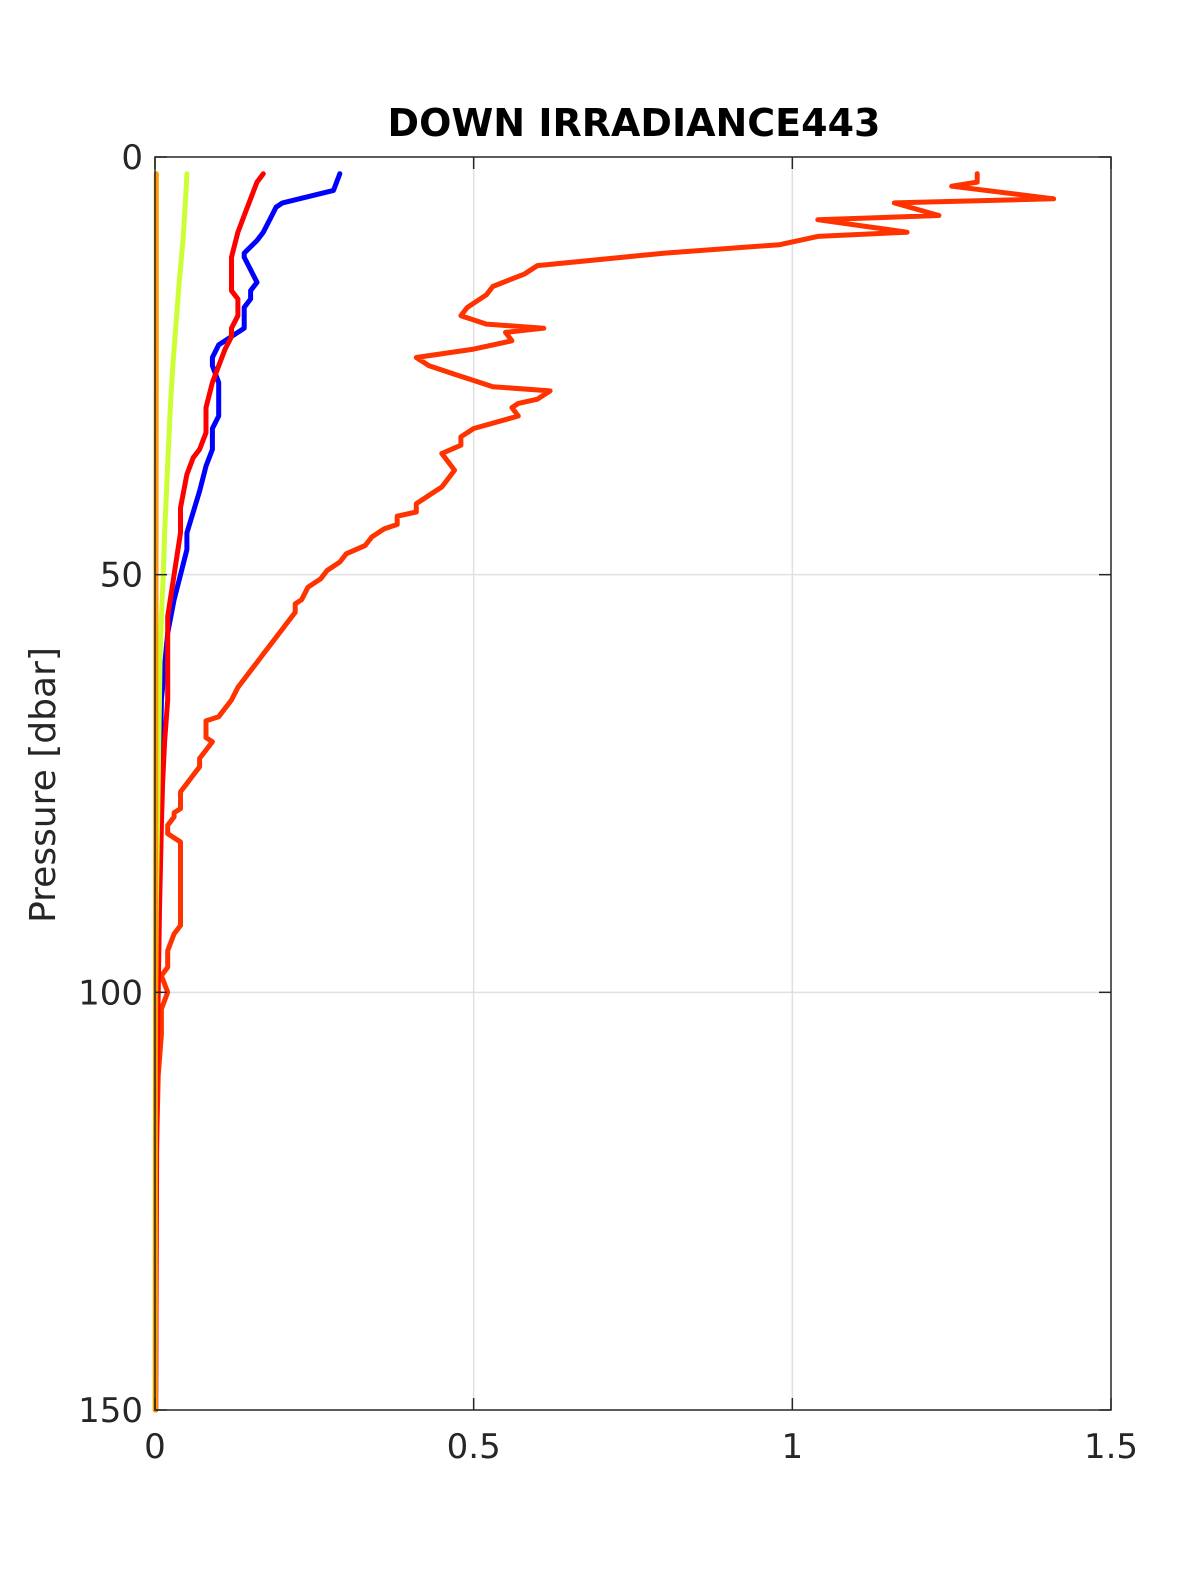  I want to click on y-axis-label: Pressure [dbar], so click(43, 785).